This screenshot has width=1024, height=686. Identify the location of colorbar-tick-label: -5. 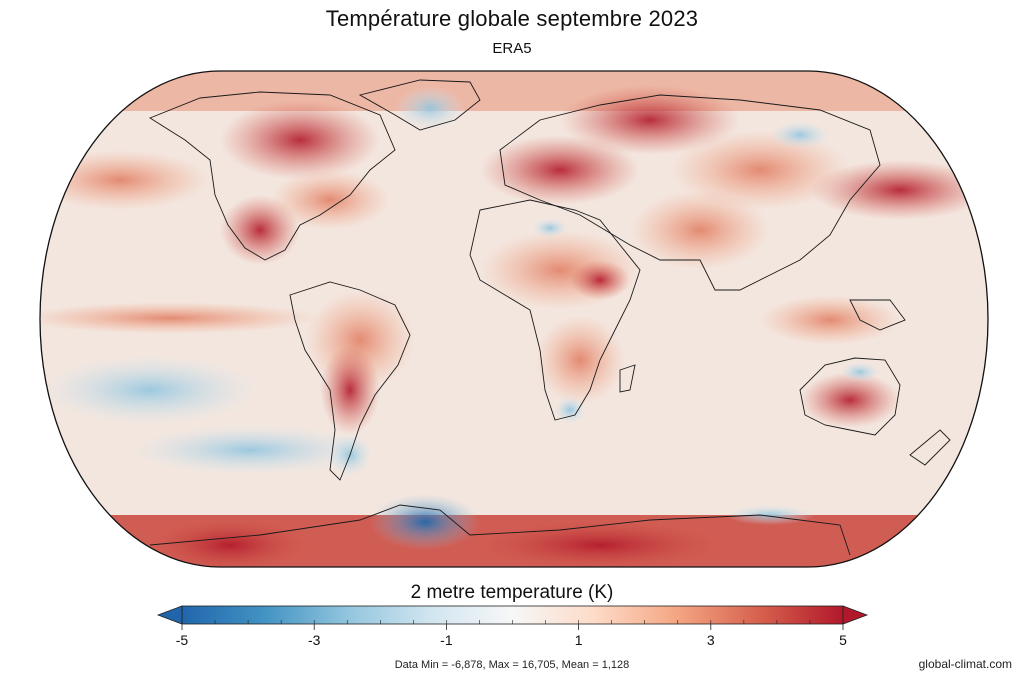
(182, 640).